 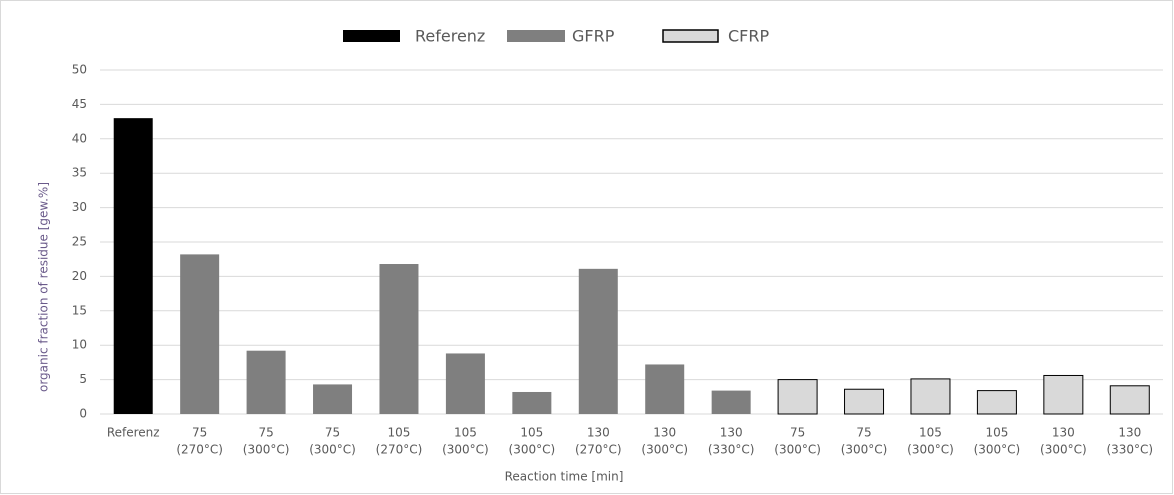 What do you see at coordinates (79, 138) in the screenshot?
I see `y-tick-label: 40` at bounding box center [79, 138].